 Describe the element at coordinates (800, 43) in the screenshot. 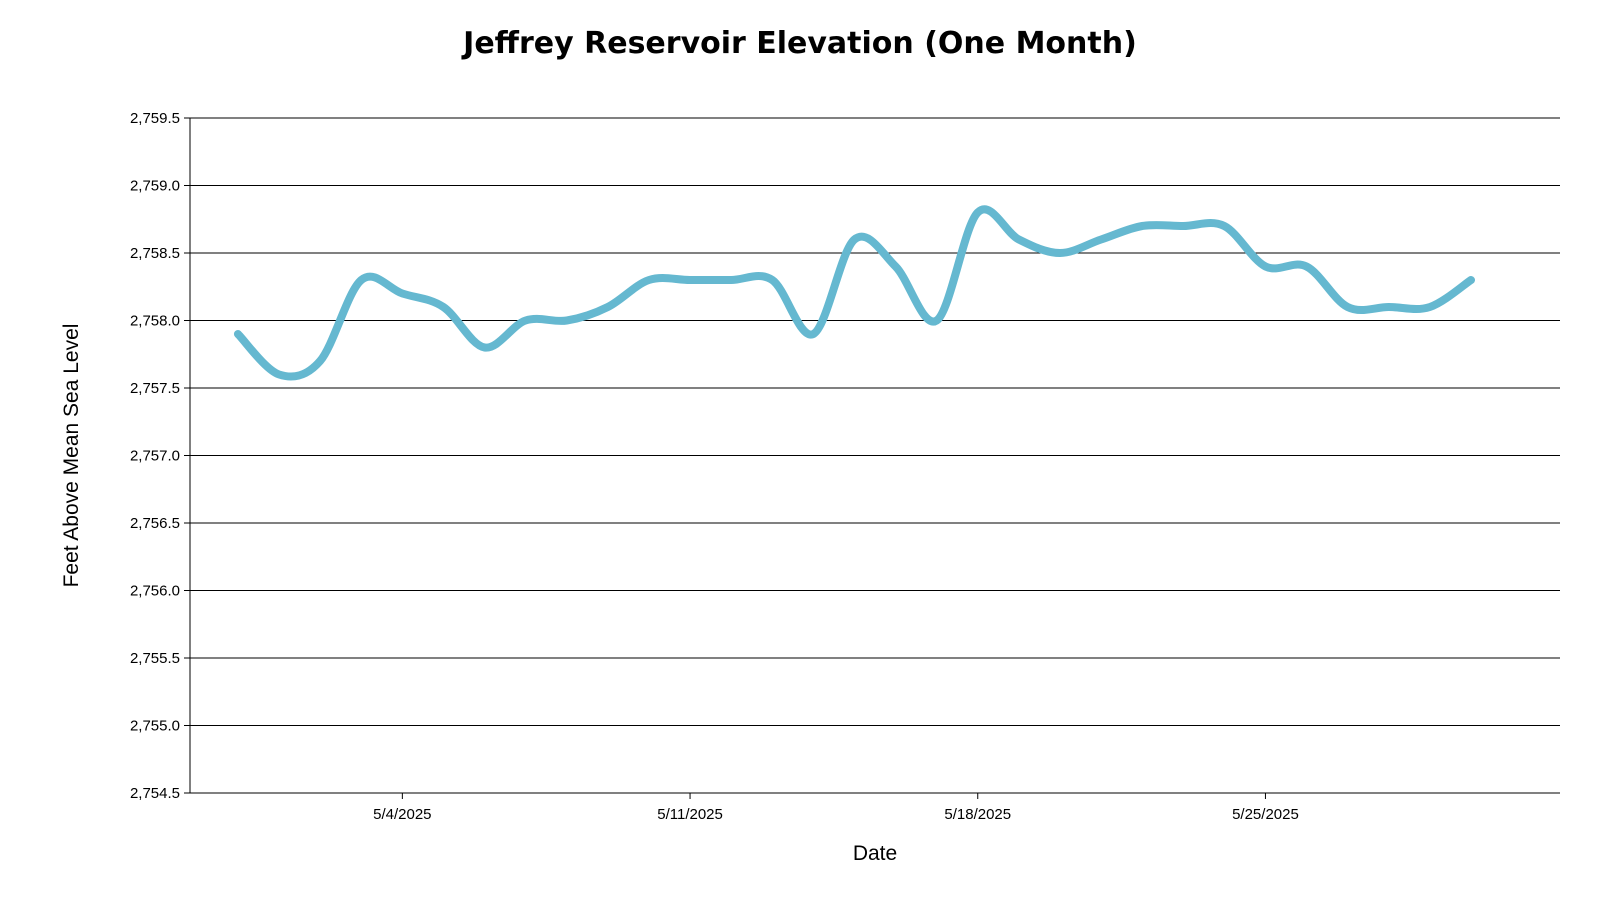

I see `chart-title: Jeffrey Reservoir Elevation (One Month)` at that location.